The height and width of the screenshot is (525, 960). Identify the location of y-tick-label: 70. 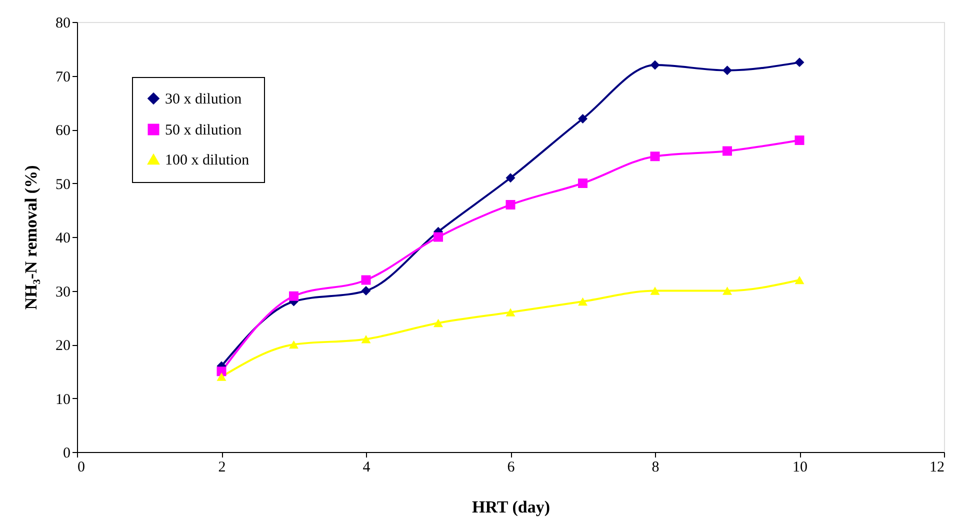
(63, 77).